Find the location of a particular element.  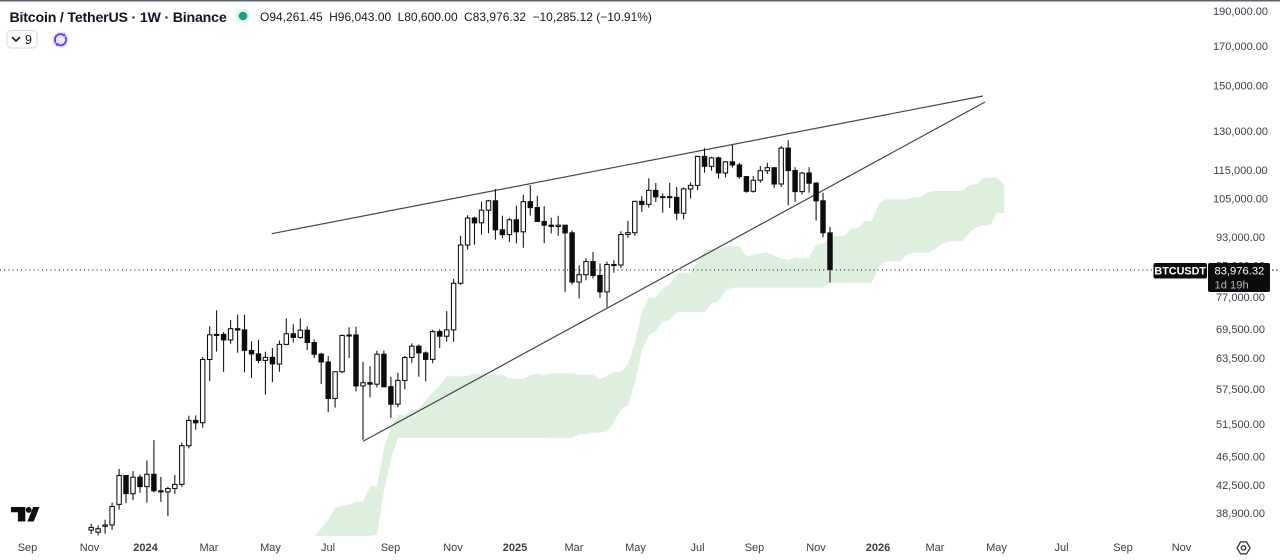

svg-text: 1d 19h is located at coordinates (1232, 286).